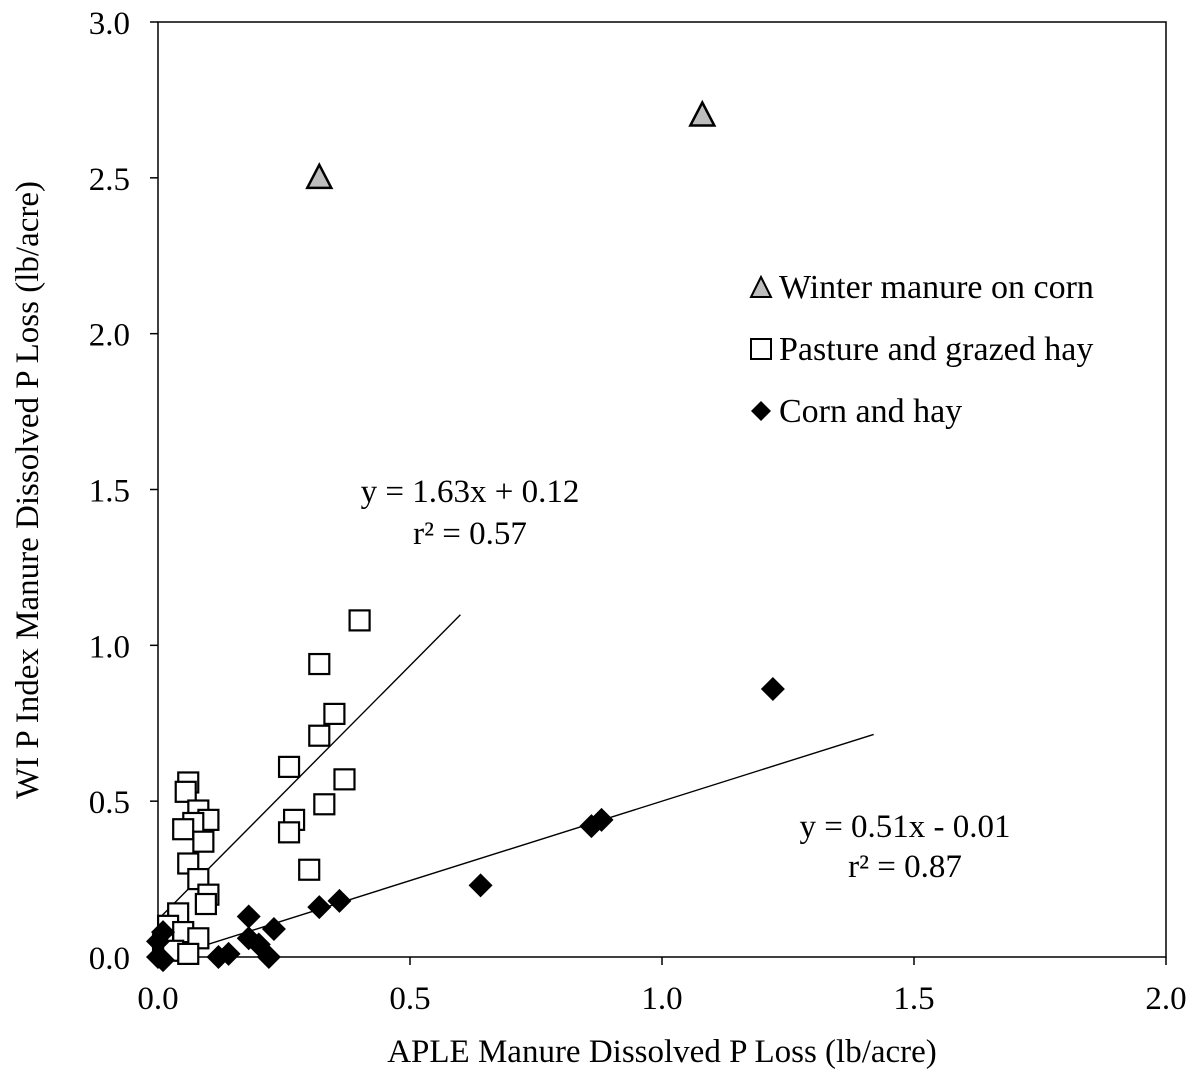 The image size is (1198, 1074). I want to click on legend-marker-diamond, so click(761, 411).